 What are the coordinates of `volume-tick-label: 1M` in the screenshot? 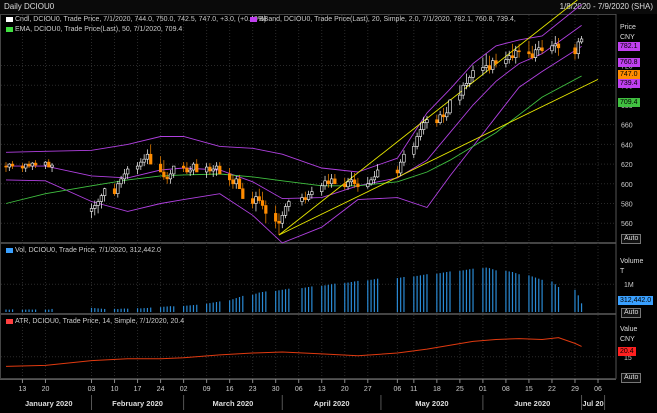 It's located at (629, 285).